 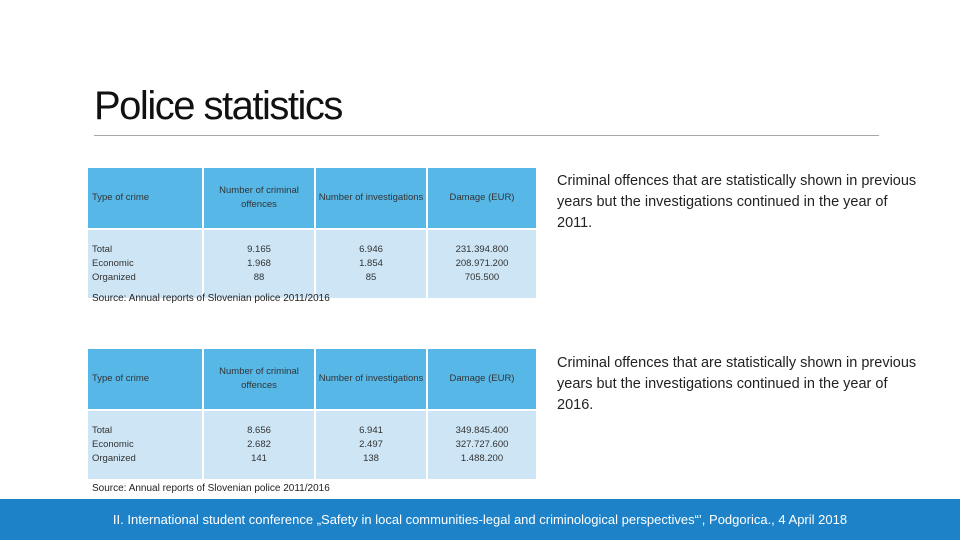 I want to click on investigations-economic: 1.854, so click(x=371, y=263).